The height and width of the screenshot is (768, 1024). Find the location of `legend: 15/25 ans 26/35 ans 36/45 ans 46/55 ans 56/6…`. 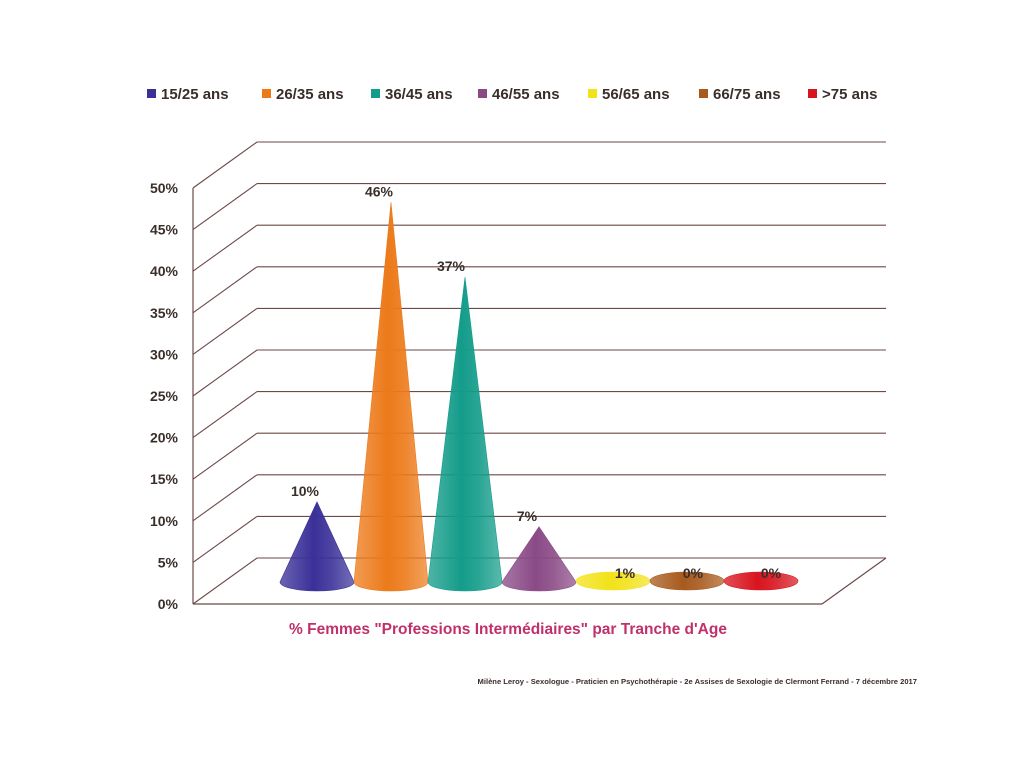

legend: 15/25 ans 26/35 ans 36/45 ans 46/55 ans 56/6… is located at coordinates (512, 94).